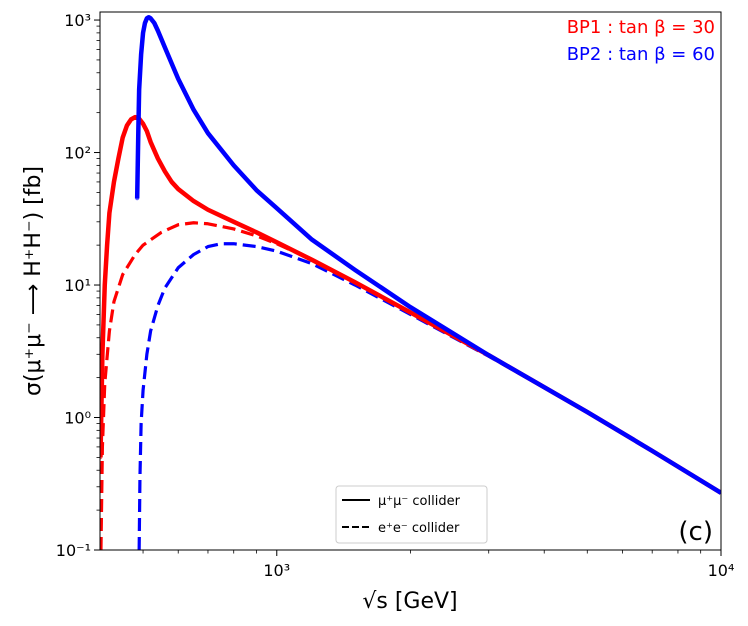 The width and height of the screenshot is (748, 626). Describe the element at coordinates (77, 153) in the screenshot. I see `y-tick-label: 10²` at that location.